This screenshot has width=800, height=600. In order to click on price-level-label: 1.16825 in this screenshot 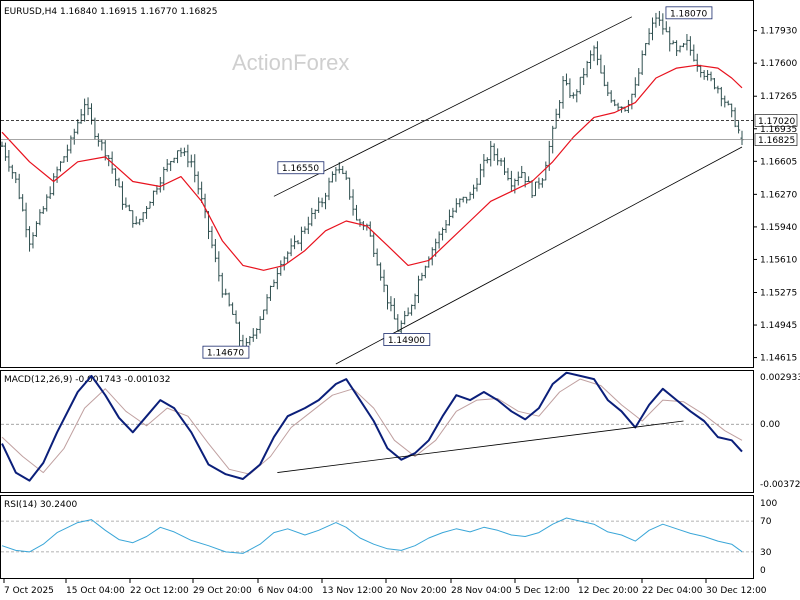, I will do `click(776, 141)`.